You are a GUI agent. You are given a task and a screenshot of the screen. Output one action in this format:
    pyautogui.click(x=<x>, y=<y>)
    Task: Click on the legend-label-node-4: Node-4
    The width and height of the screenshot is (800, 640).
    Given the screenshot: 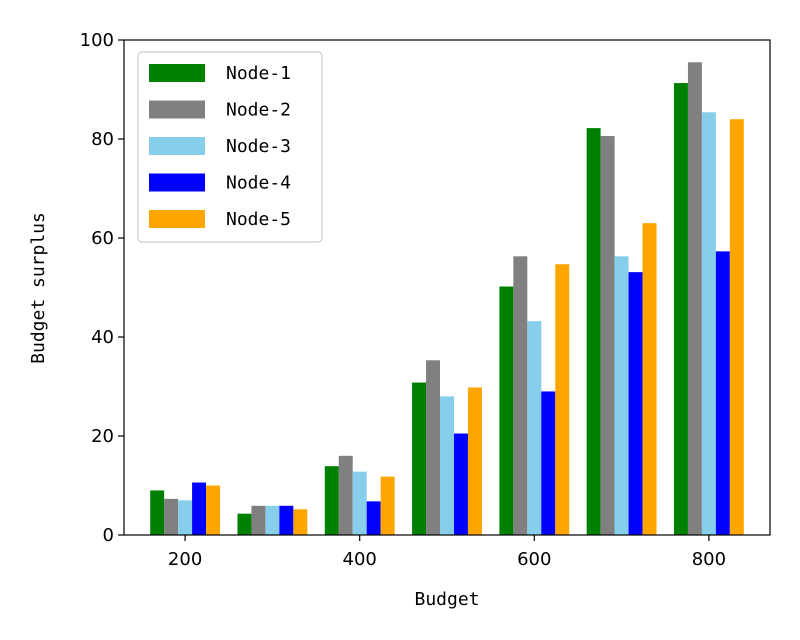 What is the action you would take?
    pyautogui.click(x=258, y=183)
    